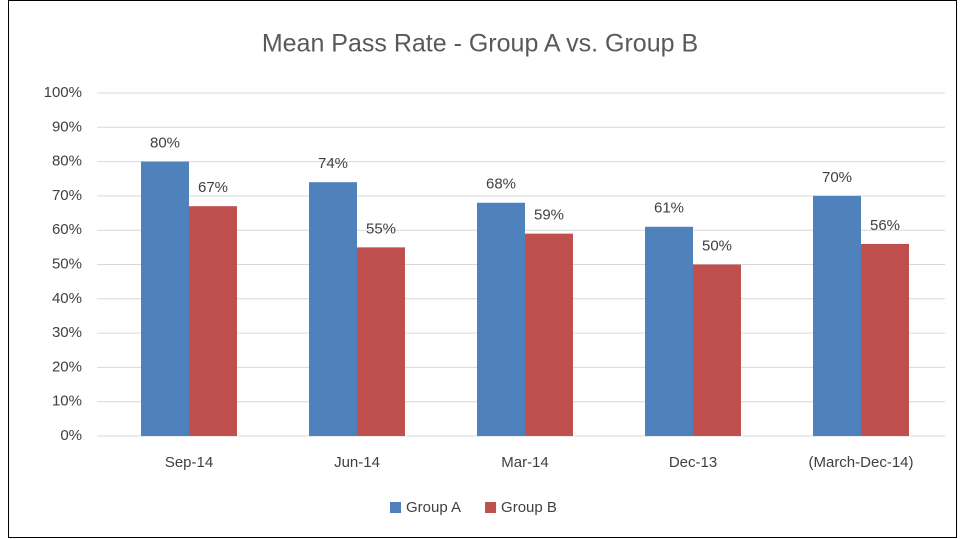 This screenshot has height=539, width=962. What do you see at coordinates (67, 161) in the screenshot?
I see `y-tick-label: 80%` at bounding box center [67, 161].